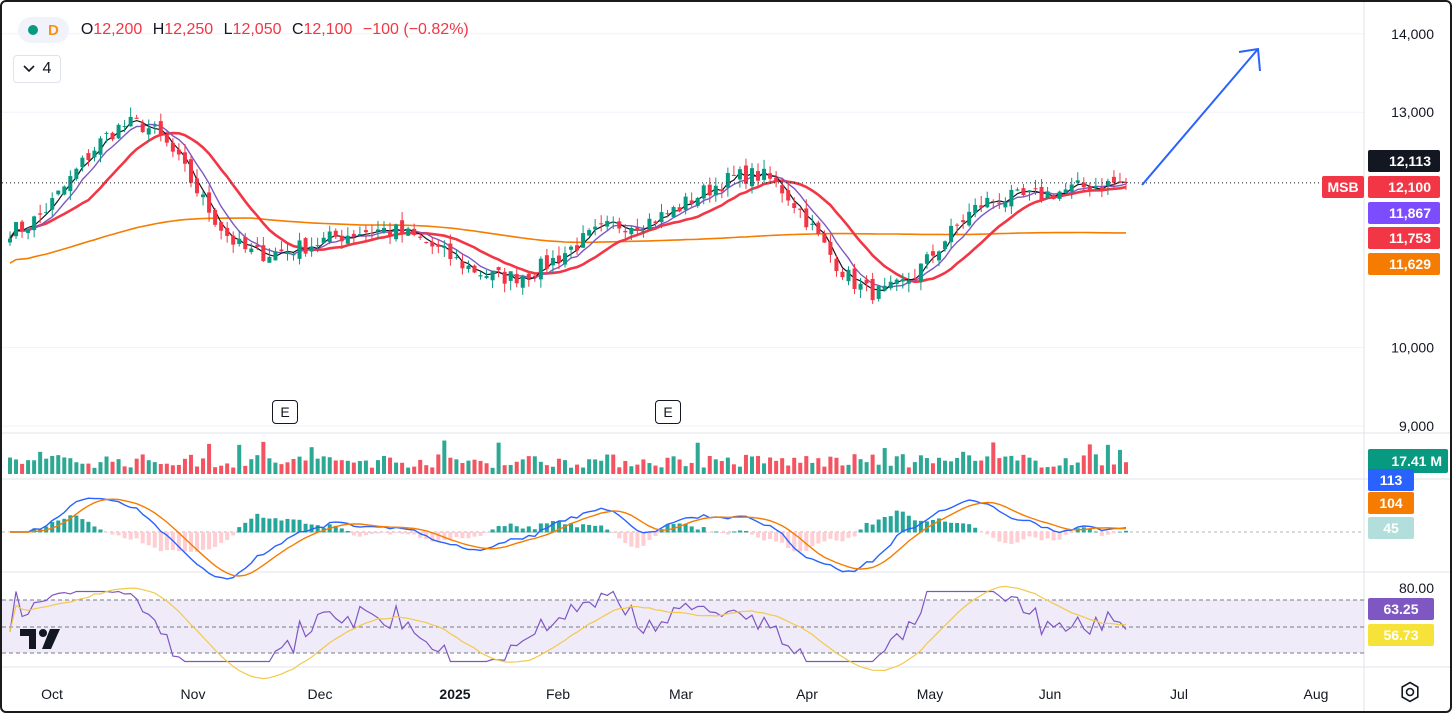  What do you see at coordinates (53, 30) in the screenshot?
I see `interval-label: D` at bounding box center [53, 30].